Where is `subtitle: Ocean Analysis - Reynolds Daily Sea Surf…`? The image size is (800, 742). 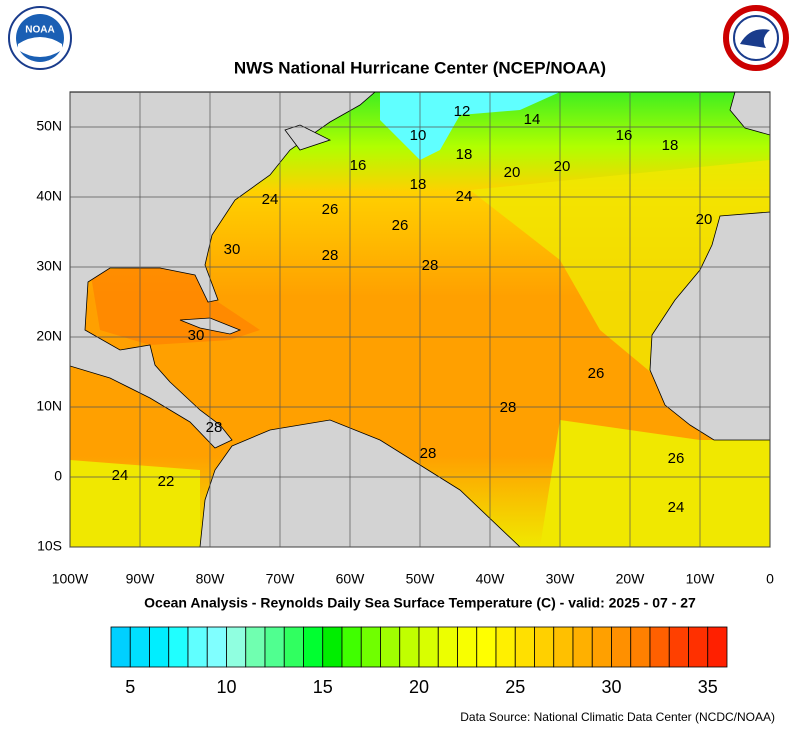
subtitle: Ocean Analysis - Reynolds Daily Sea Surf… is located at coordinates (420, 603).